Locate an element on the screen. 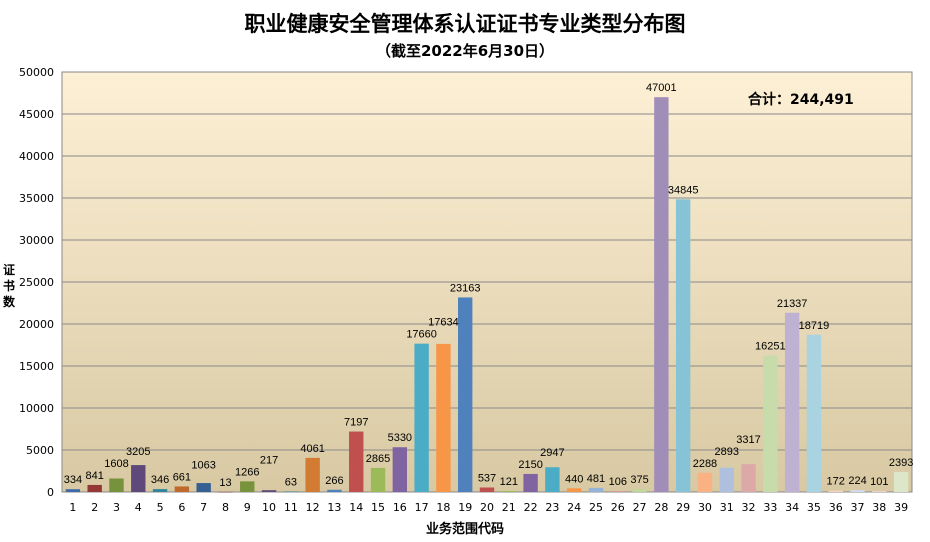  data-label: 3205 is located at coordinates (138, 452).